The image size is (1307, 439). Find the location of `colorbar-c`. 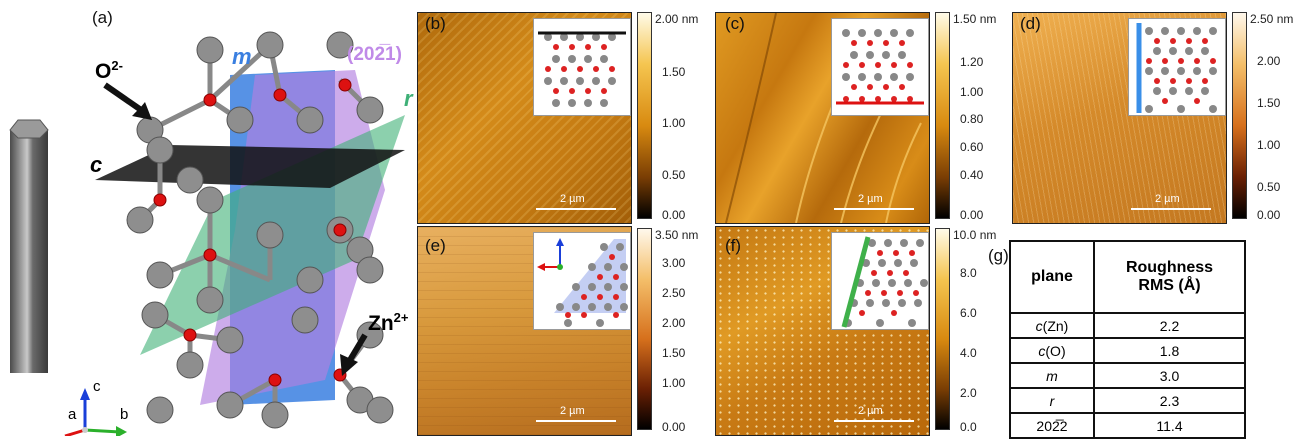

colorbar-c is located at coordinates (942, 115).